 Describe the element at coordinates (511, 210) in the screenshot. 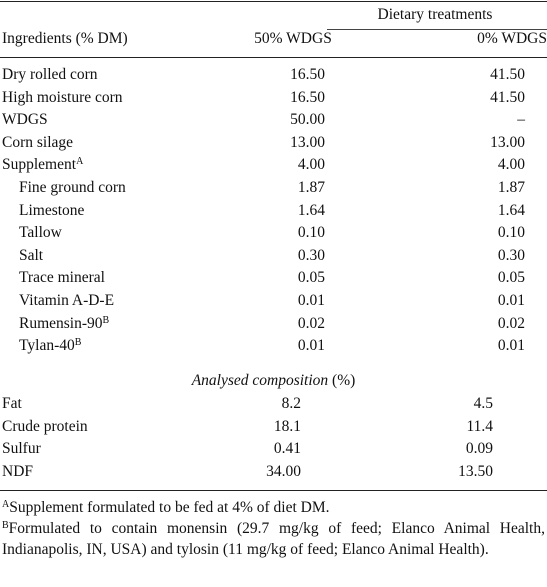

I see `value-0-wdgs: 1.64` at that location.